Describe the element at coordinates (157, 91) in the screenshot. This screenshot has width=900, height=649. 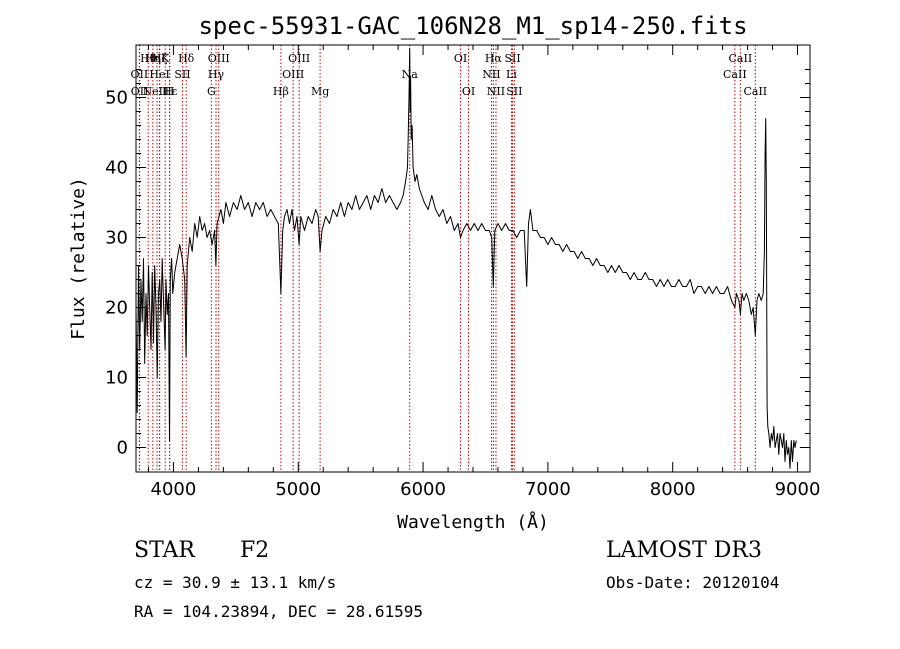
I see `spectral-line-label: NeIII` at that location.